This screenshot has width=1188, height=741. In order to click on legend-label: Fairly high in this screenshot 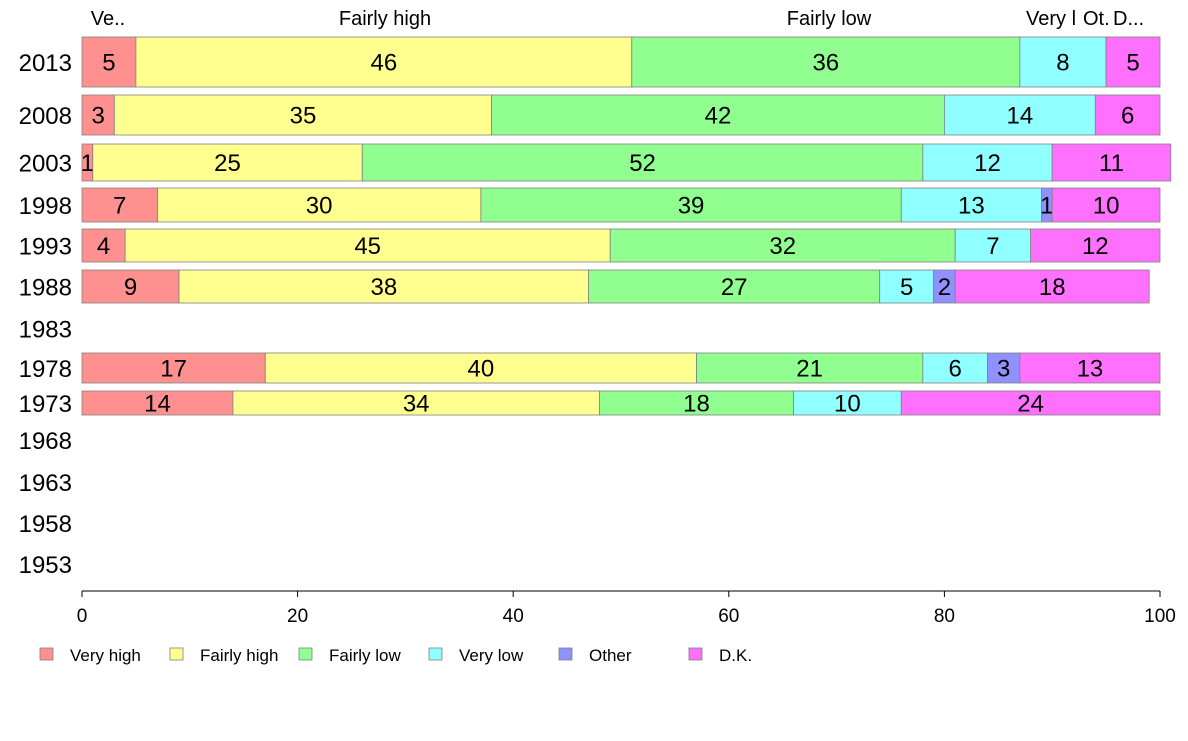, I will do `click(239, 655)`.